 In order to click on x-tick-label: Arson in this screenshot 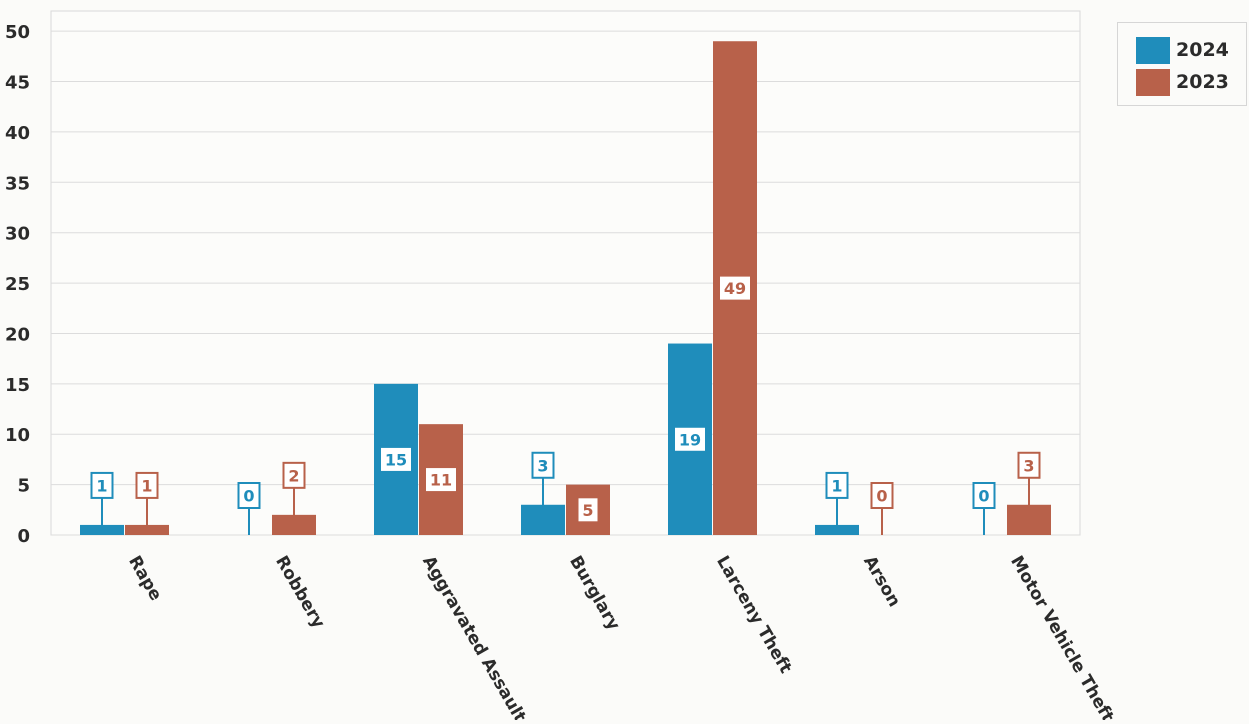, I will do `click(881, 582)`.